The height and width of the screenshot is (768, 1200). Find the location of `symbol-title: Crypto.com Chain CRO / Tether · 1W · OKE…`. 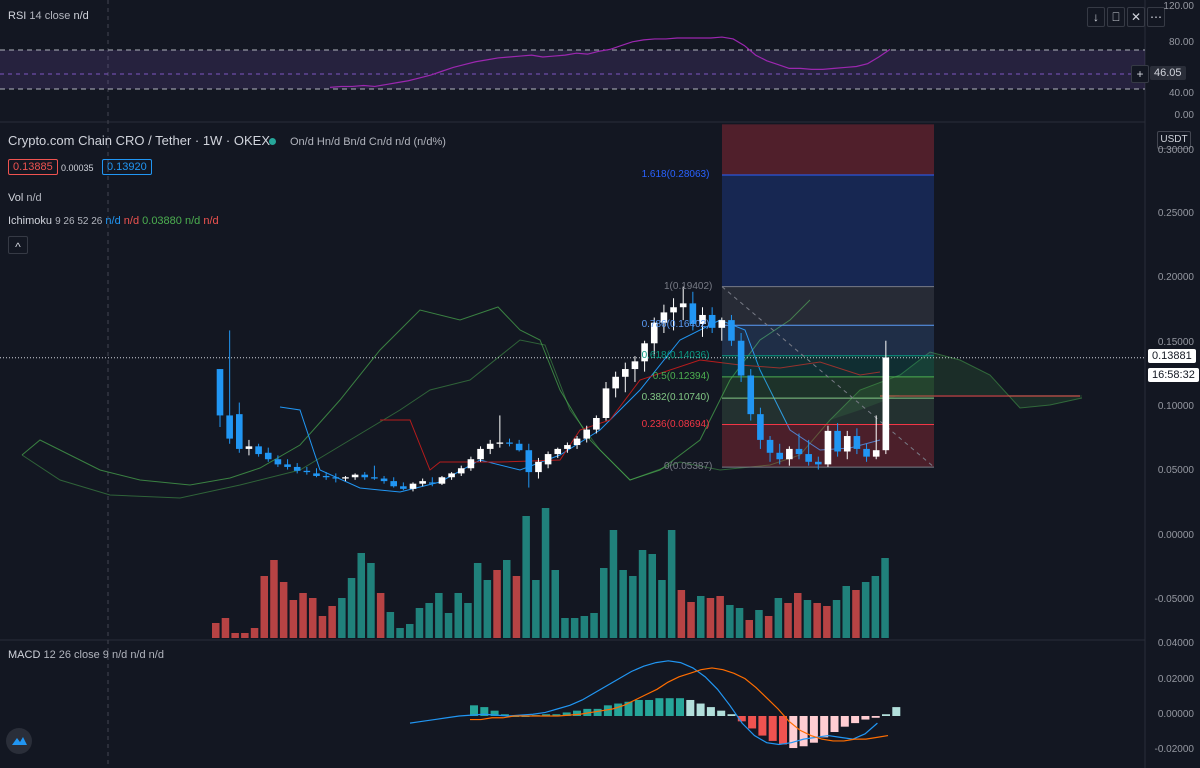

symbol-title: Crypto.com Chain CRO / Tether · 1W · OKE… is located at coordinates (139, 140).